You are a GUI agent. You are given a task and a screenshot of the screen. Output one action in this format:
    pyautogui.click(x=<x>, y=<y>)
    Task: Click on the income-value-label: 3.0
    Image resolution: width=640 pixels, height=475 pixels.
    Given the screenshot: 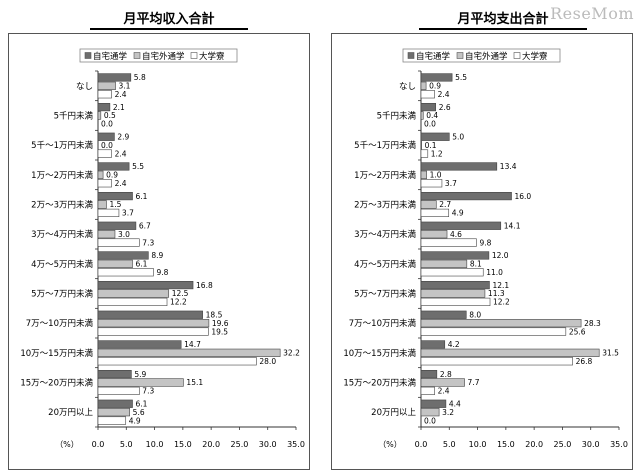 What is the action you would take?
    pyautogui.click(x=124, y=234)
    